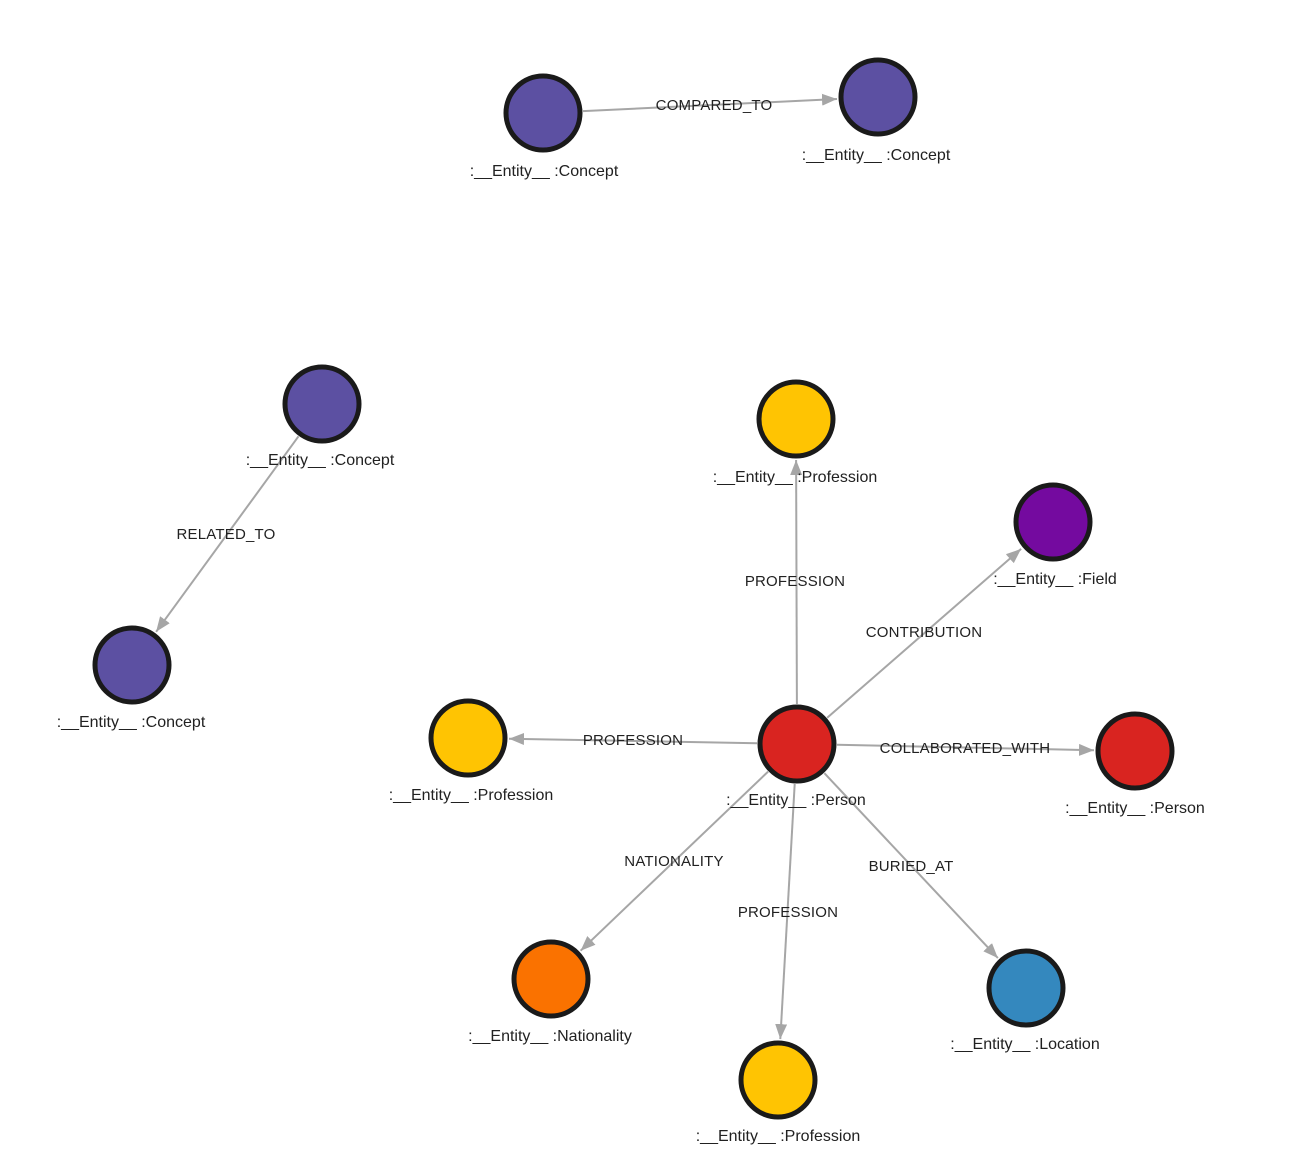  I want to click on relationship-type-label: COLLABORATED_WITH, so click(965, 748).